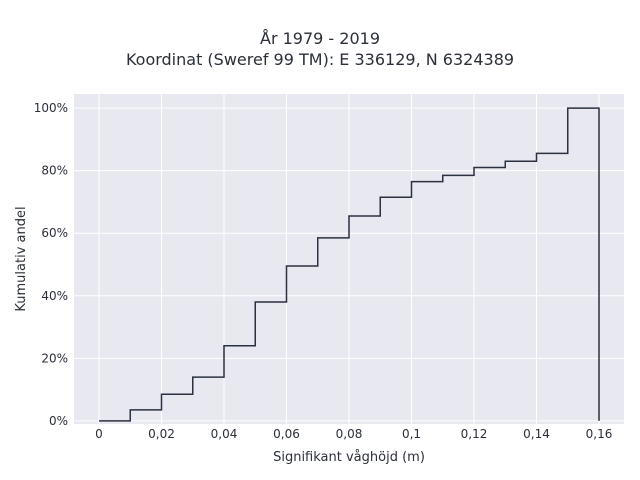 Image resolution: width=640 pixels, height=480 pixels. Describe the element at coordinates (349, 457) in the screenshot. I see `x-axis-title: Signifikant våghöjd (m)` at that location.